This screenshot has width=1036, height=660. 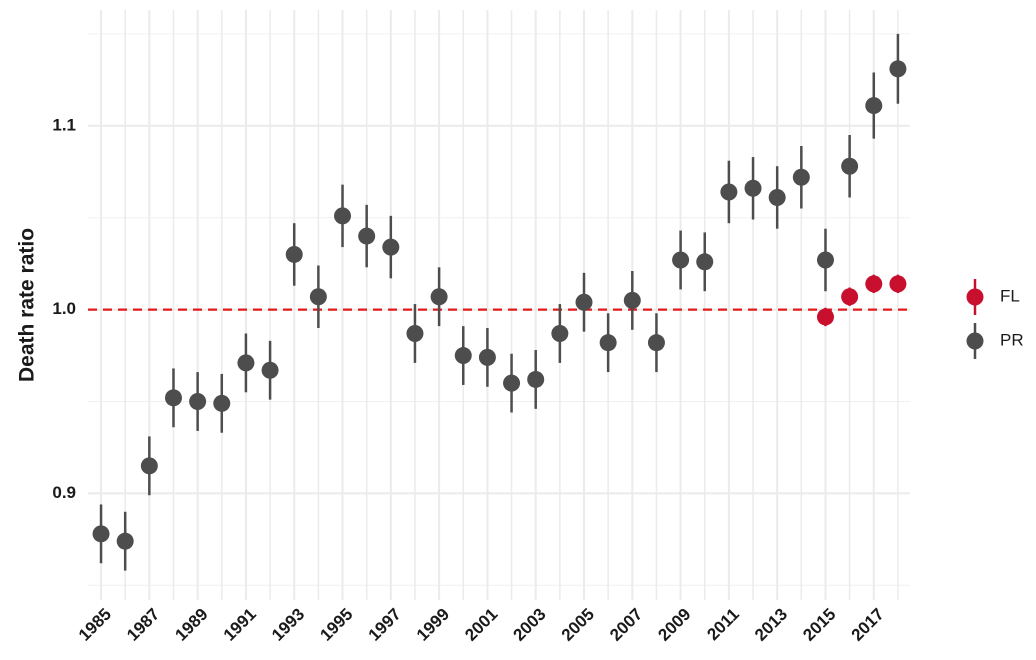 I want to click on x-tick-label: 1987, so click(x=143, y=625).